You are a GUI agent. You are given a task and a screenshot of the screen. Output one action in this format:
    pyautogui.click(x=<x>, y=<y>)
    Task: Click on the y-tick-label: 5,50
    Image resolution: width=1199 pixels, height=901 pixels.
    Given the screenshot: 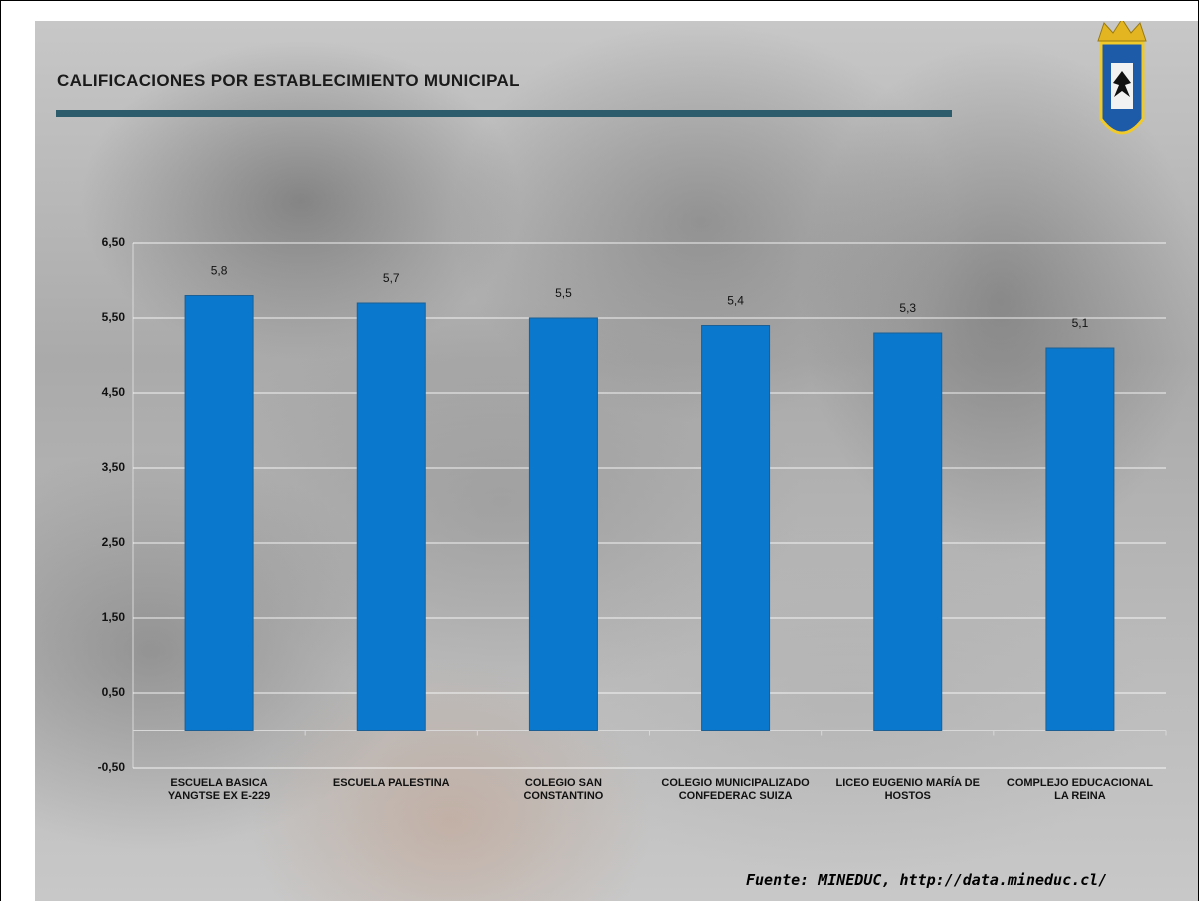 What is the action you would take?
    pyautogui.click(x=114, y=317)
    